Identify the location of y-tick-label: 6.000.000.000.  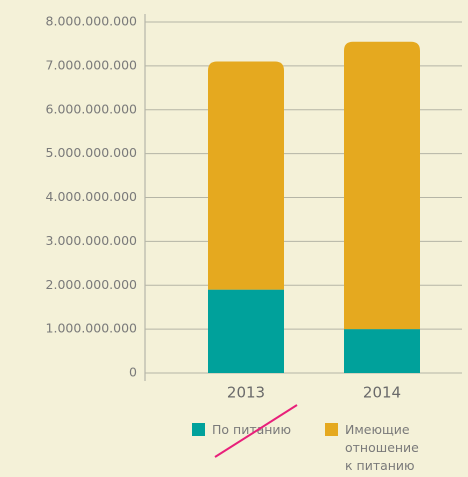
(91, 108).